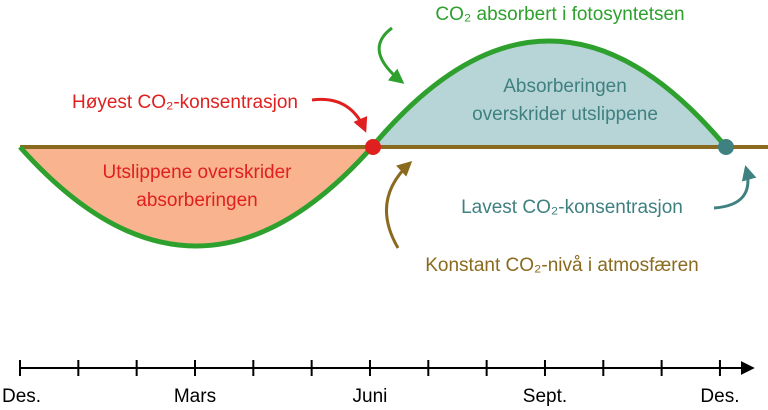 This screenshot has width=768, height=410. Describe the element at coordinates (565, 86) in the screenshot. I see `label: Absorberingen` at that location.